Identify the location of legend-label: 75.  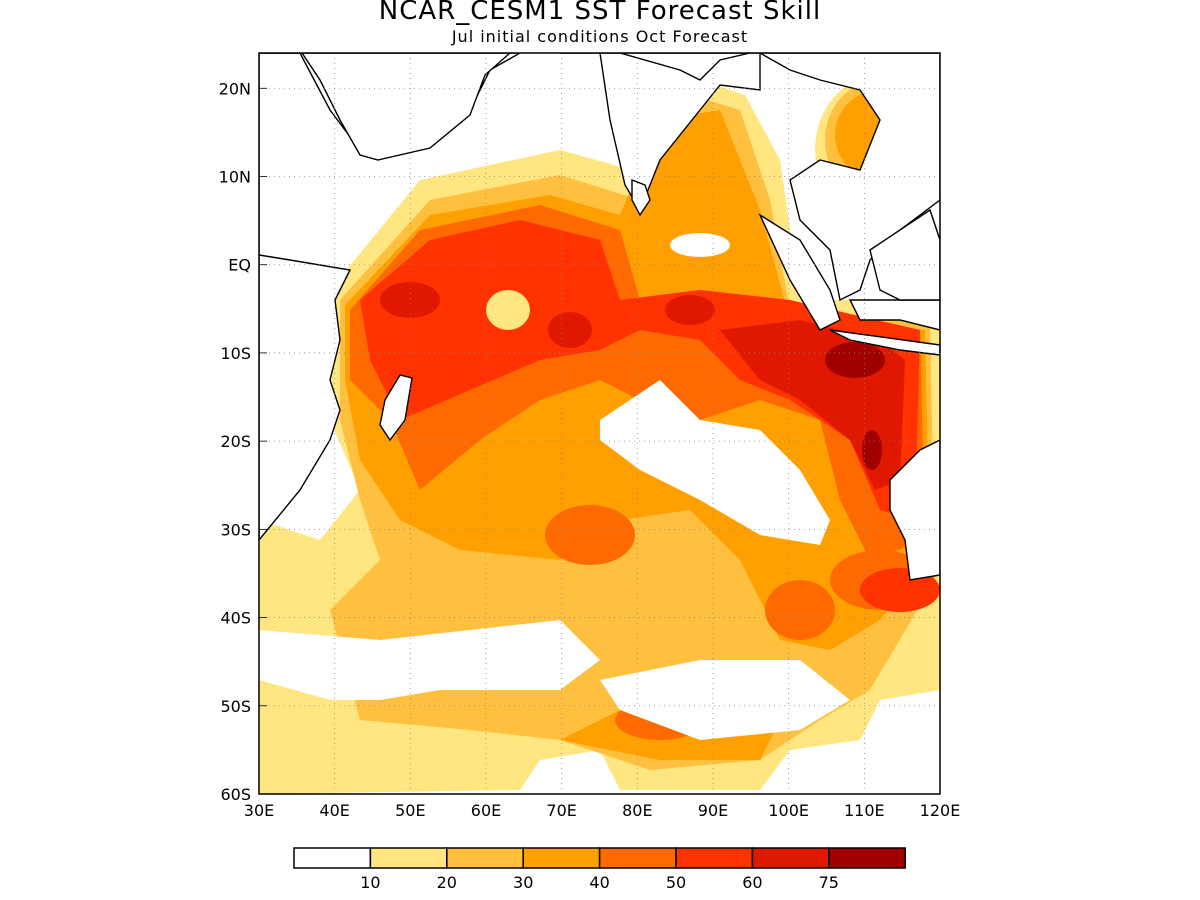
(829, 882).